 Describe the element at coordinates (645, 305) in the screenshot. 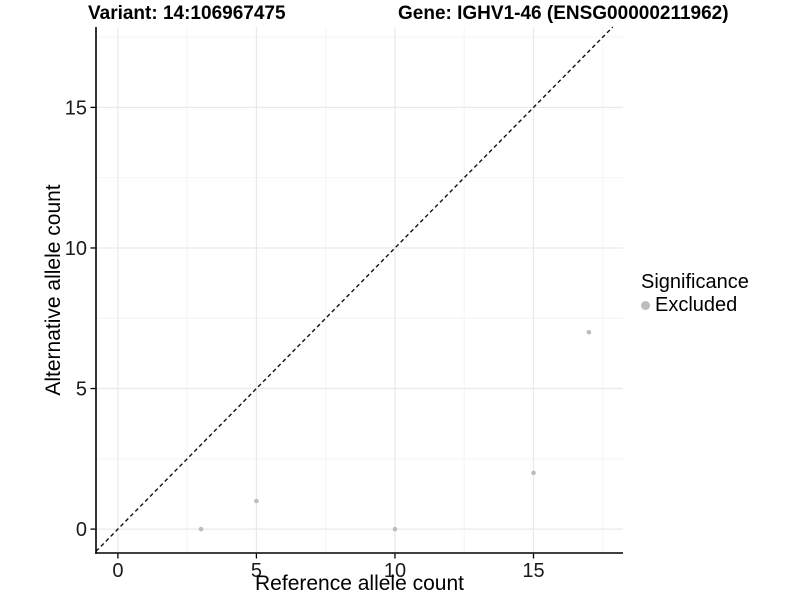

I see `legend-point-icon` at that location.